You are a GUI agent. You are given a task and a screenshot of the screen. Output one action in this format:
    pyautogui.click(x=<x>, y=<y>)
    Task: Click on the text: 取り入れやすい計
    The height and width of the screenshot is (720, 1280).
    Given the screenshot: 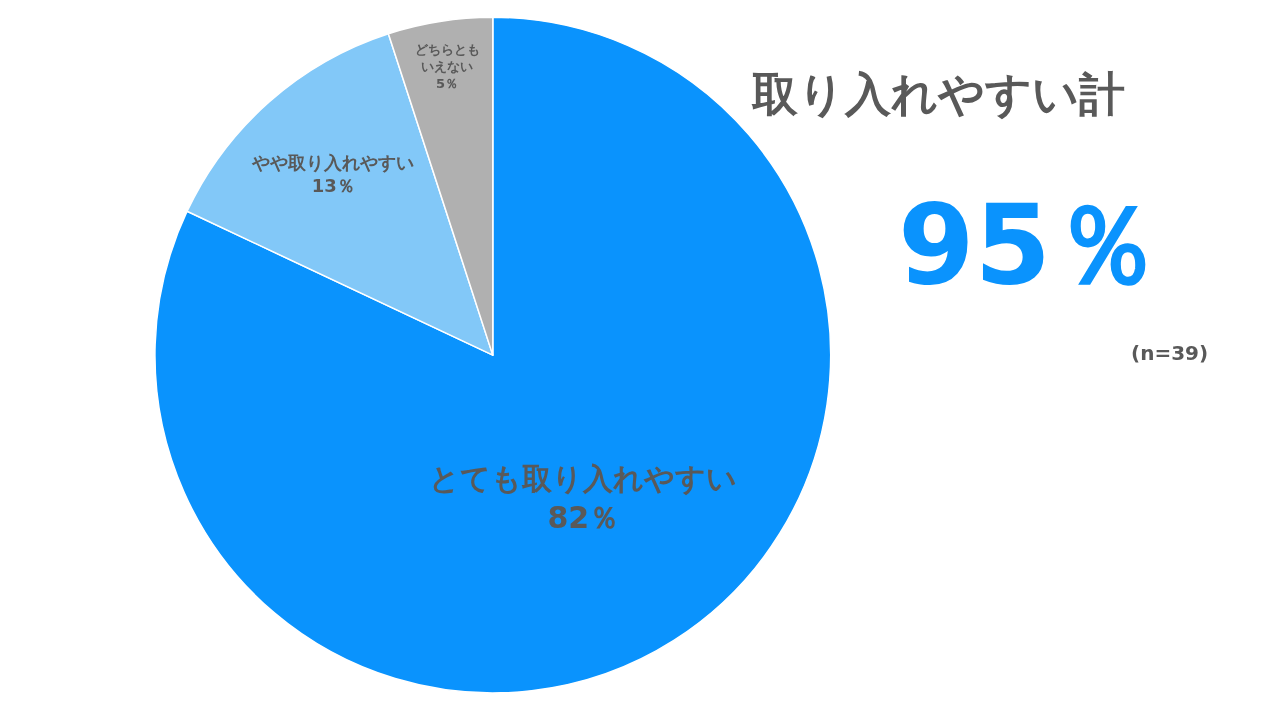 What is the action you would take?
    pyautogui.click(x=938, y=94)
    